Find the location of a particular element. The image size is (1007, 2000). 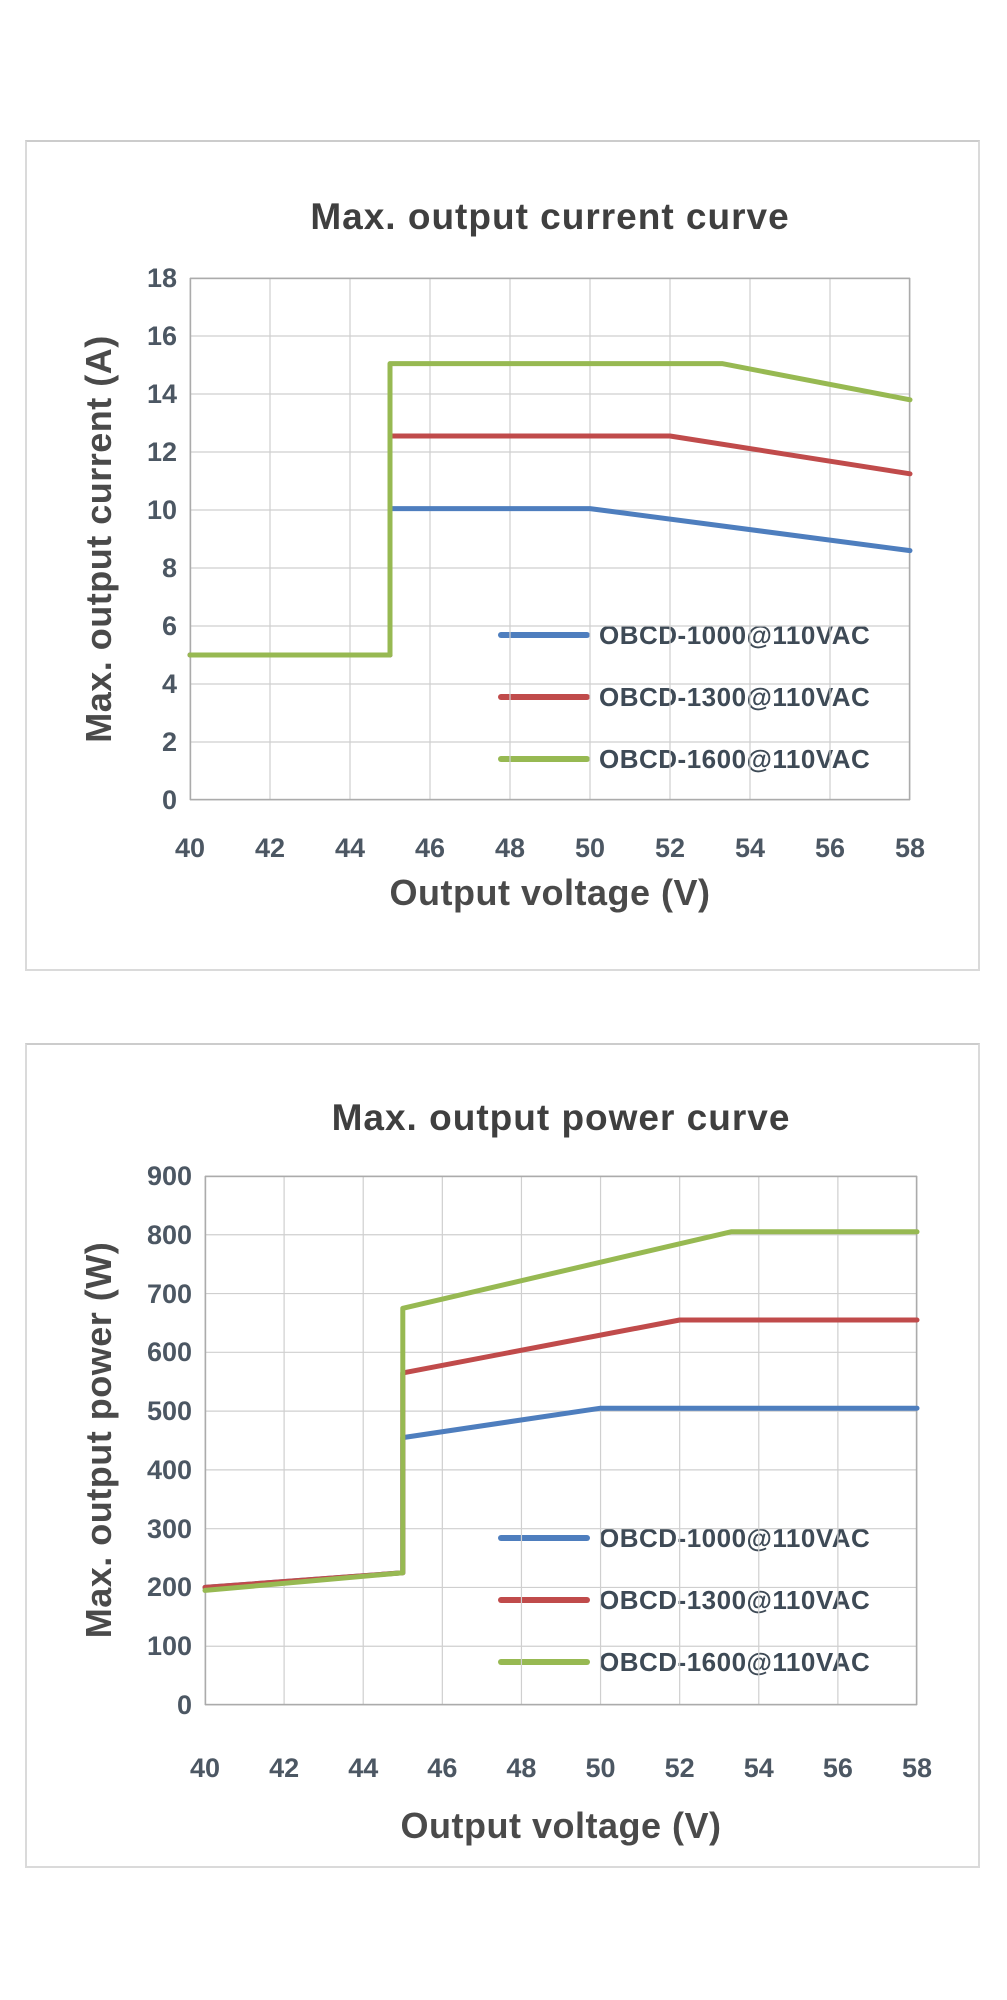

y-tick-label: 100 is located at coordinates (169, 1646).